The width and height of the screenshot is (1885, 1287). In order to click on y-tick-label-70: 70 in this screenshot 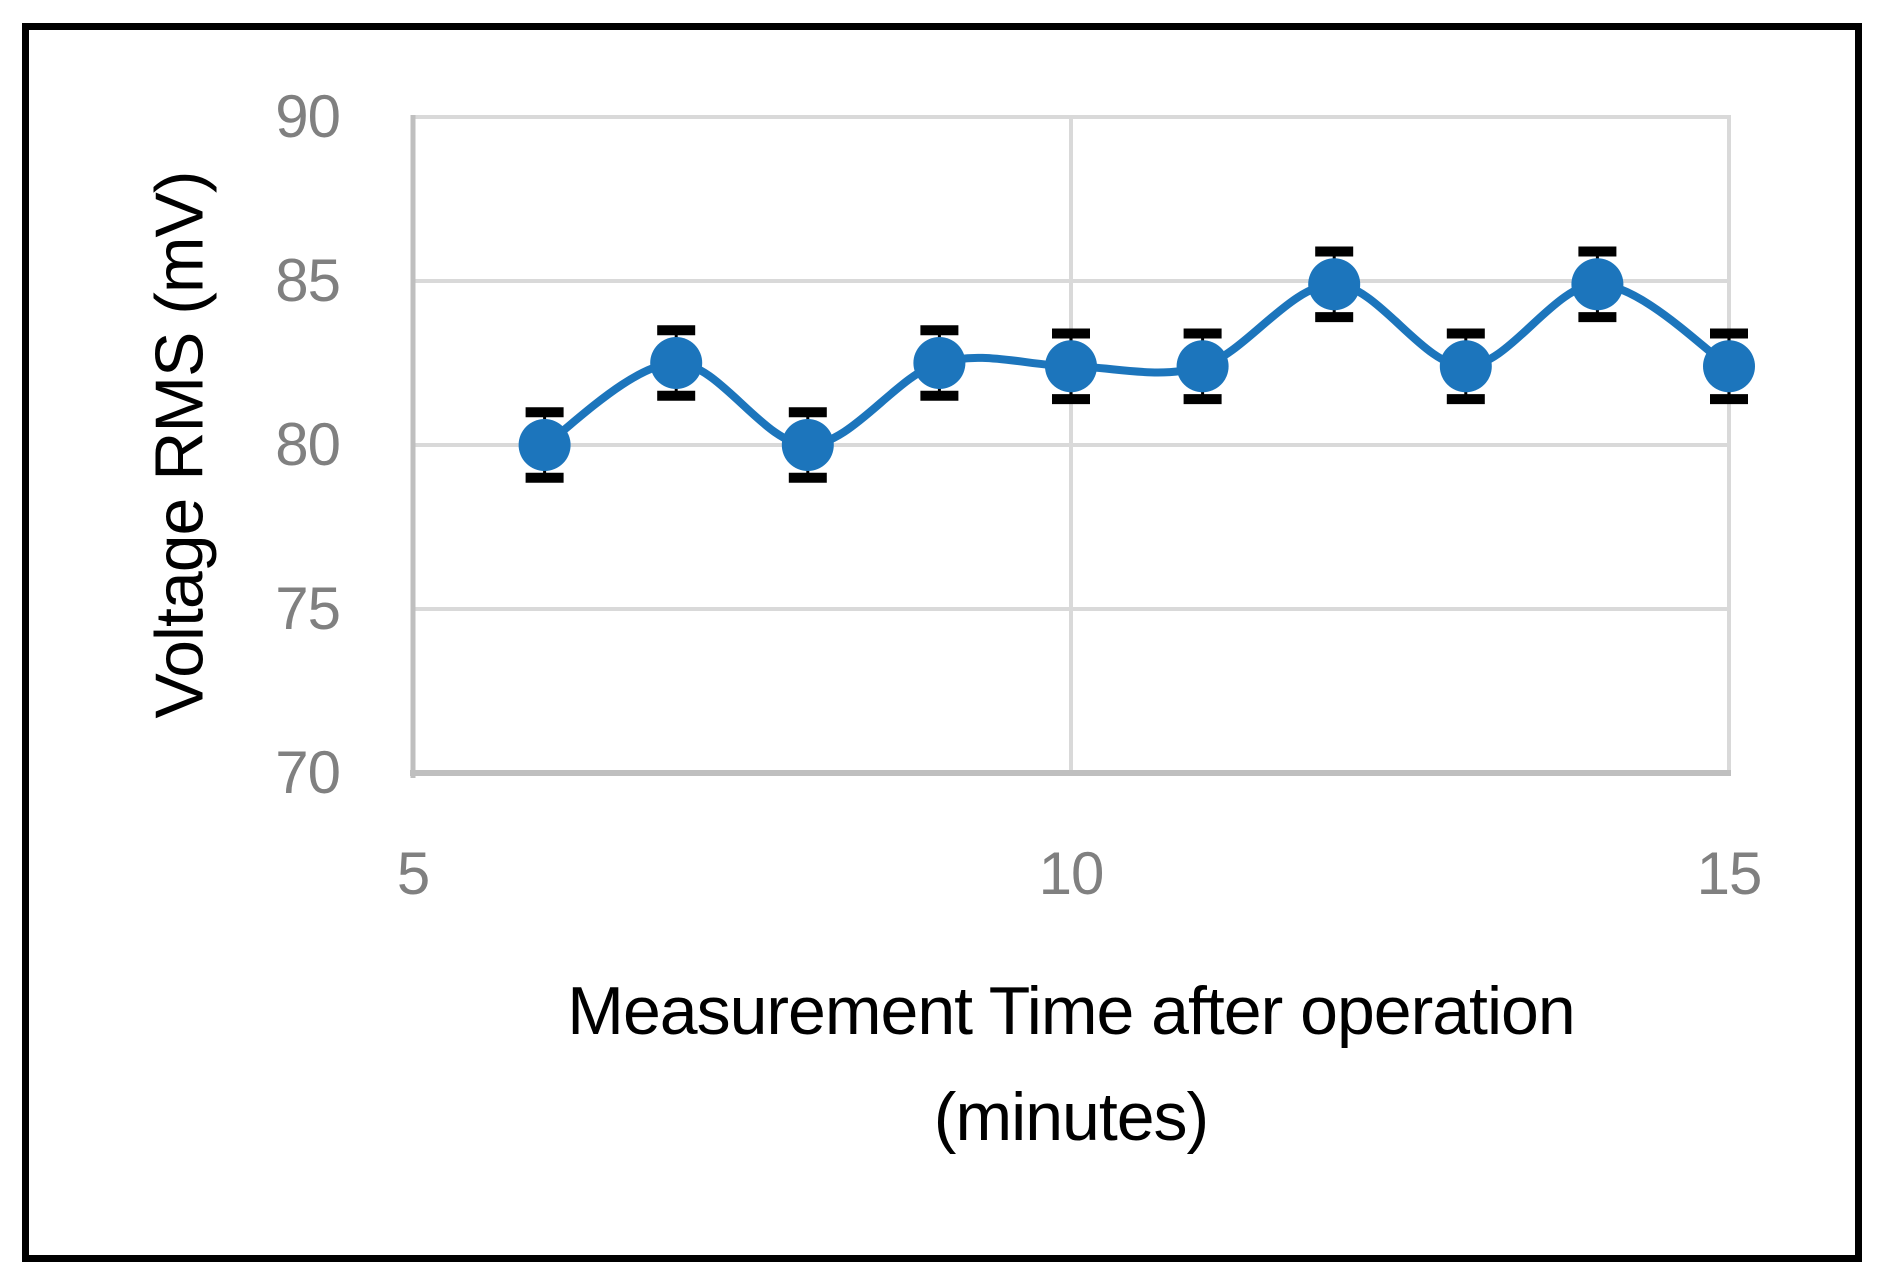, I will do `click(308, 772)`.